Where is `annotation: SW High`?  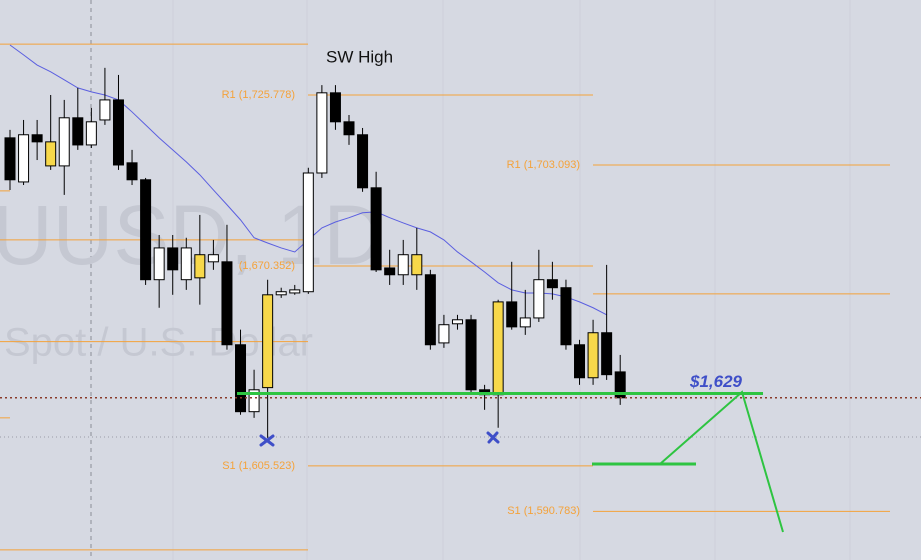
annotation: SW High is located at coordinates (359, 56).